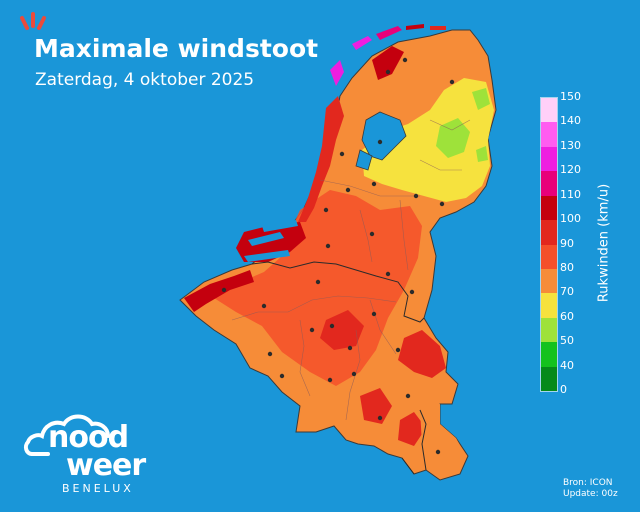  Describe the element at coordinates (98, 488) in the screenshot. I see `logo-benelux: BENELUX` at that location.